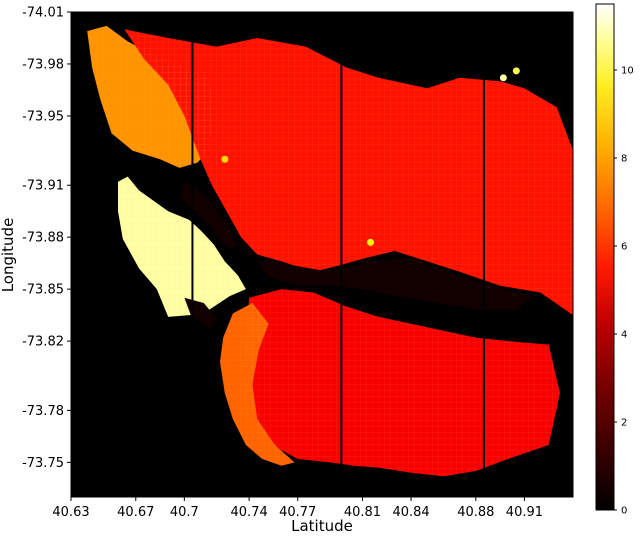  Describe the element at coordinates (624, 291) in the screenshot. I see `colorbar-ticks: 0 2 4 6 8 10` at that location.